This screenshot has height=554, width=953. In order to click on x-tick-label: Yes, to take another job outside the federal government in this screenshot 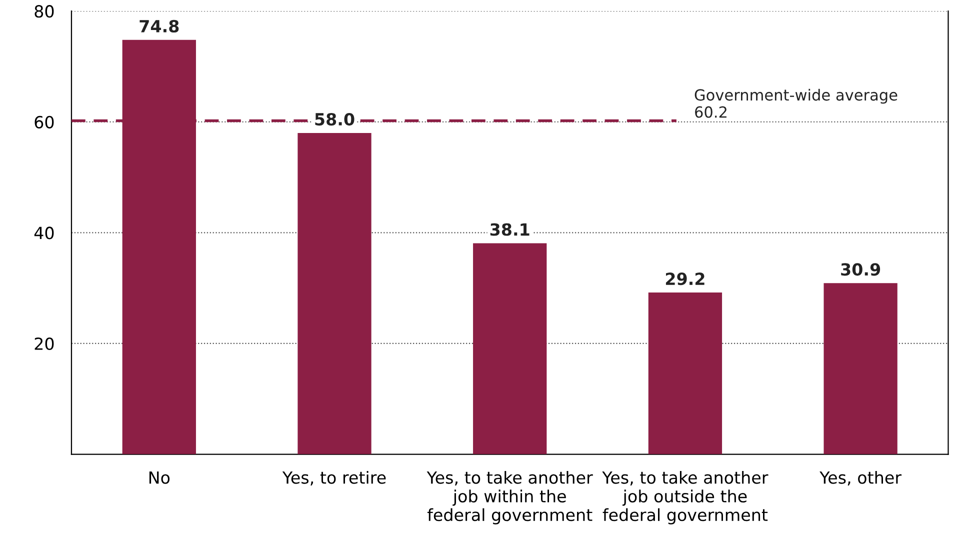, I will do `click(685, 497)`.